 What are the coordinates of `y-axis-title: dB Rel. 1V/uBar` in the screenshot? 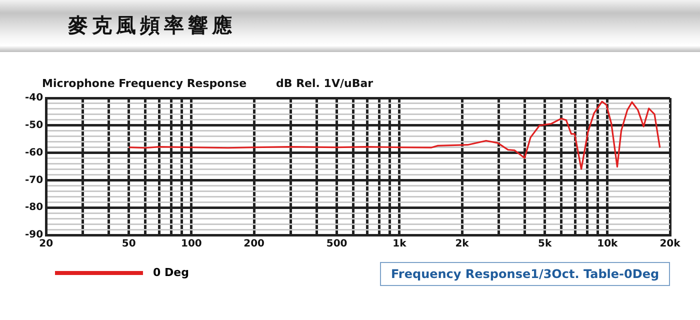 It's located at (325, 83).